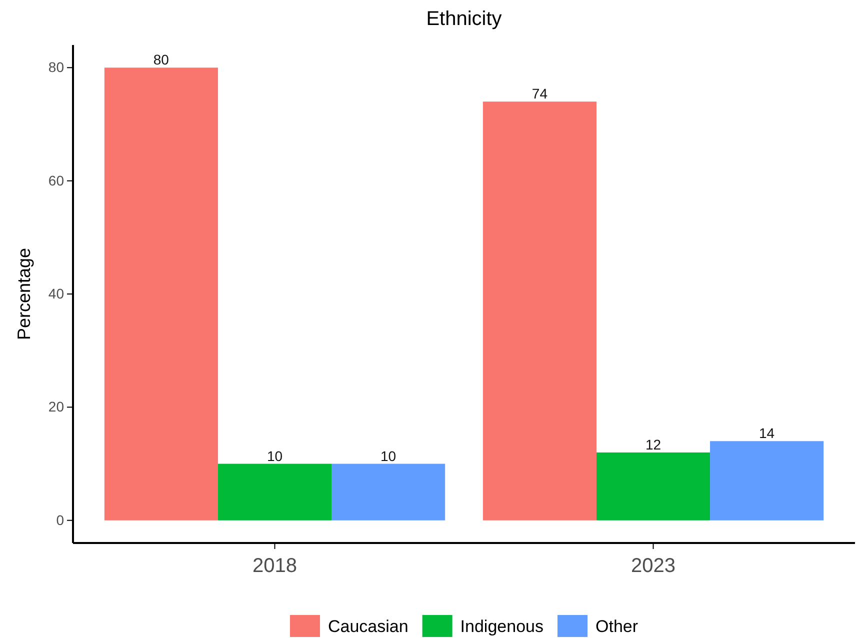 Image resolution: width=856 pixels, height=638 pixels. I want to click on y-tick-label: 20, so click(56, 406).